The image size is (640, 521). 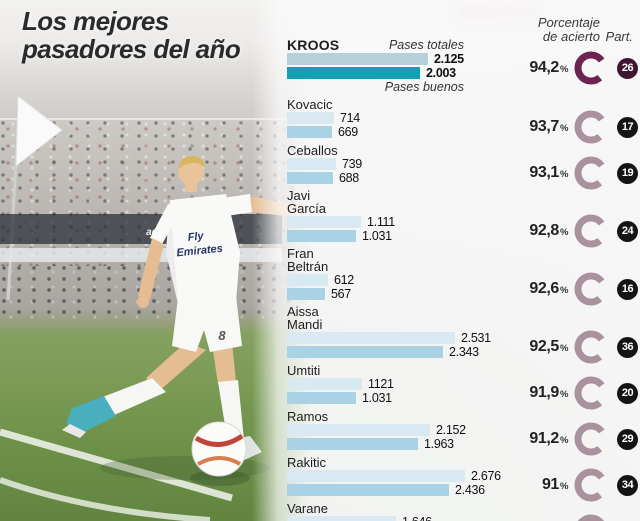 I want to click on good-bar-line: 688, so click(x=399, y=178).